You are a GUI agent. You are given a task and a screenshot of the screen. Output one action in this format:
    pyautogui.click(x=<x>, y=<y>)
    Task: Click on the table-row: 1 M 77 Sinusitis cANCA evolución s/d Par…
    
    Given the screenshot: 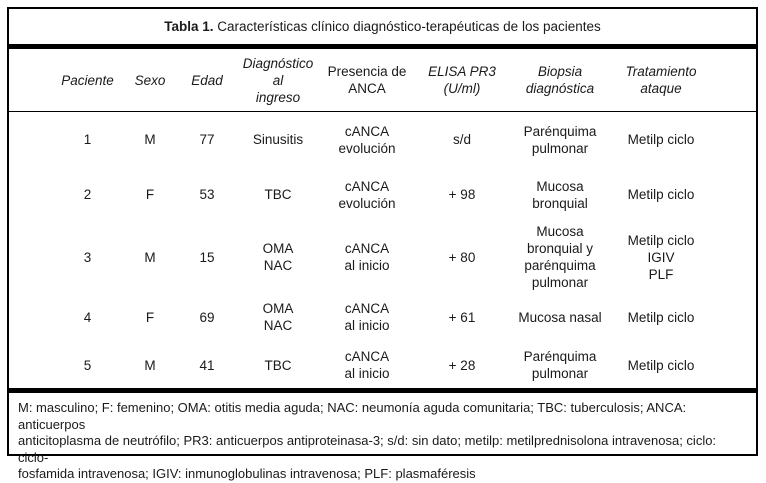 What is the action you would take?
    pyautogui.click(x=382, y=139)
    